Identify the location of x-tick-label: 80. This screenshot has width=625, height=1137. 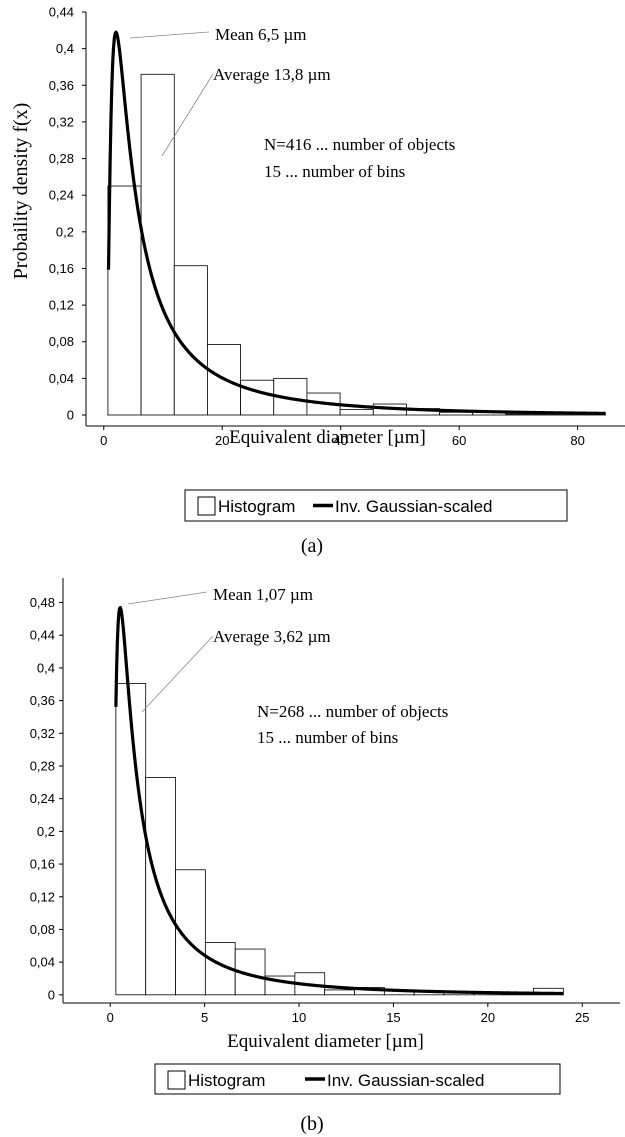
(577, 440).